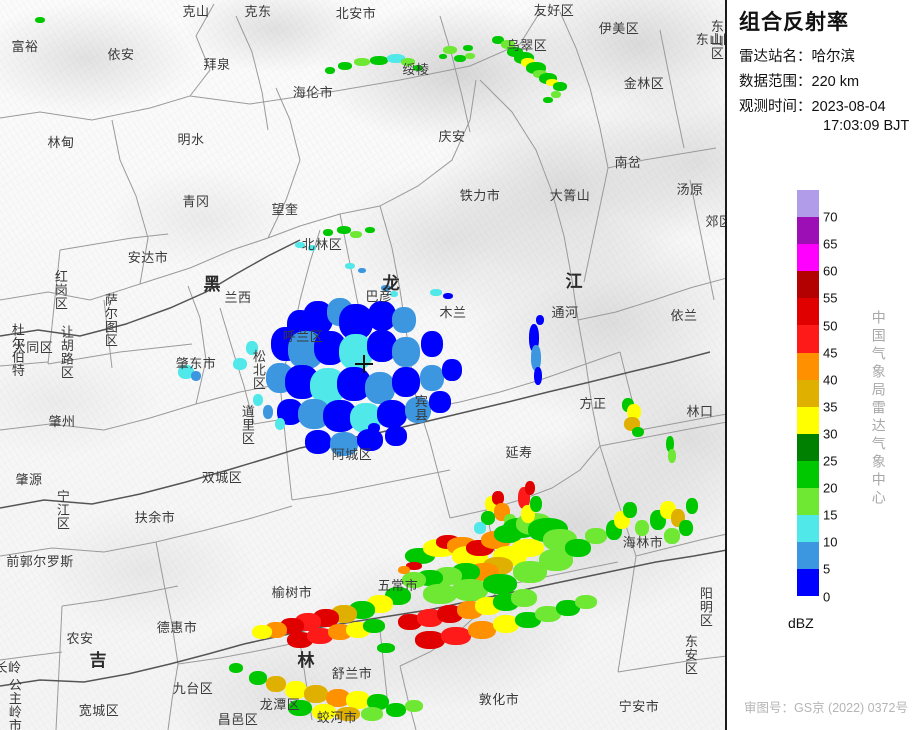  What do you see at coordinates (213, 285) in the screenshot?
I see `map-province-label: 黑` at bounding box center [213, 285].